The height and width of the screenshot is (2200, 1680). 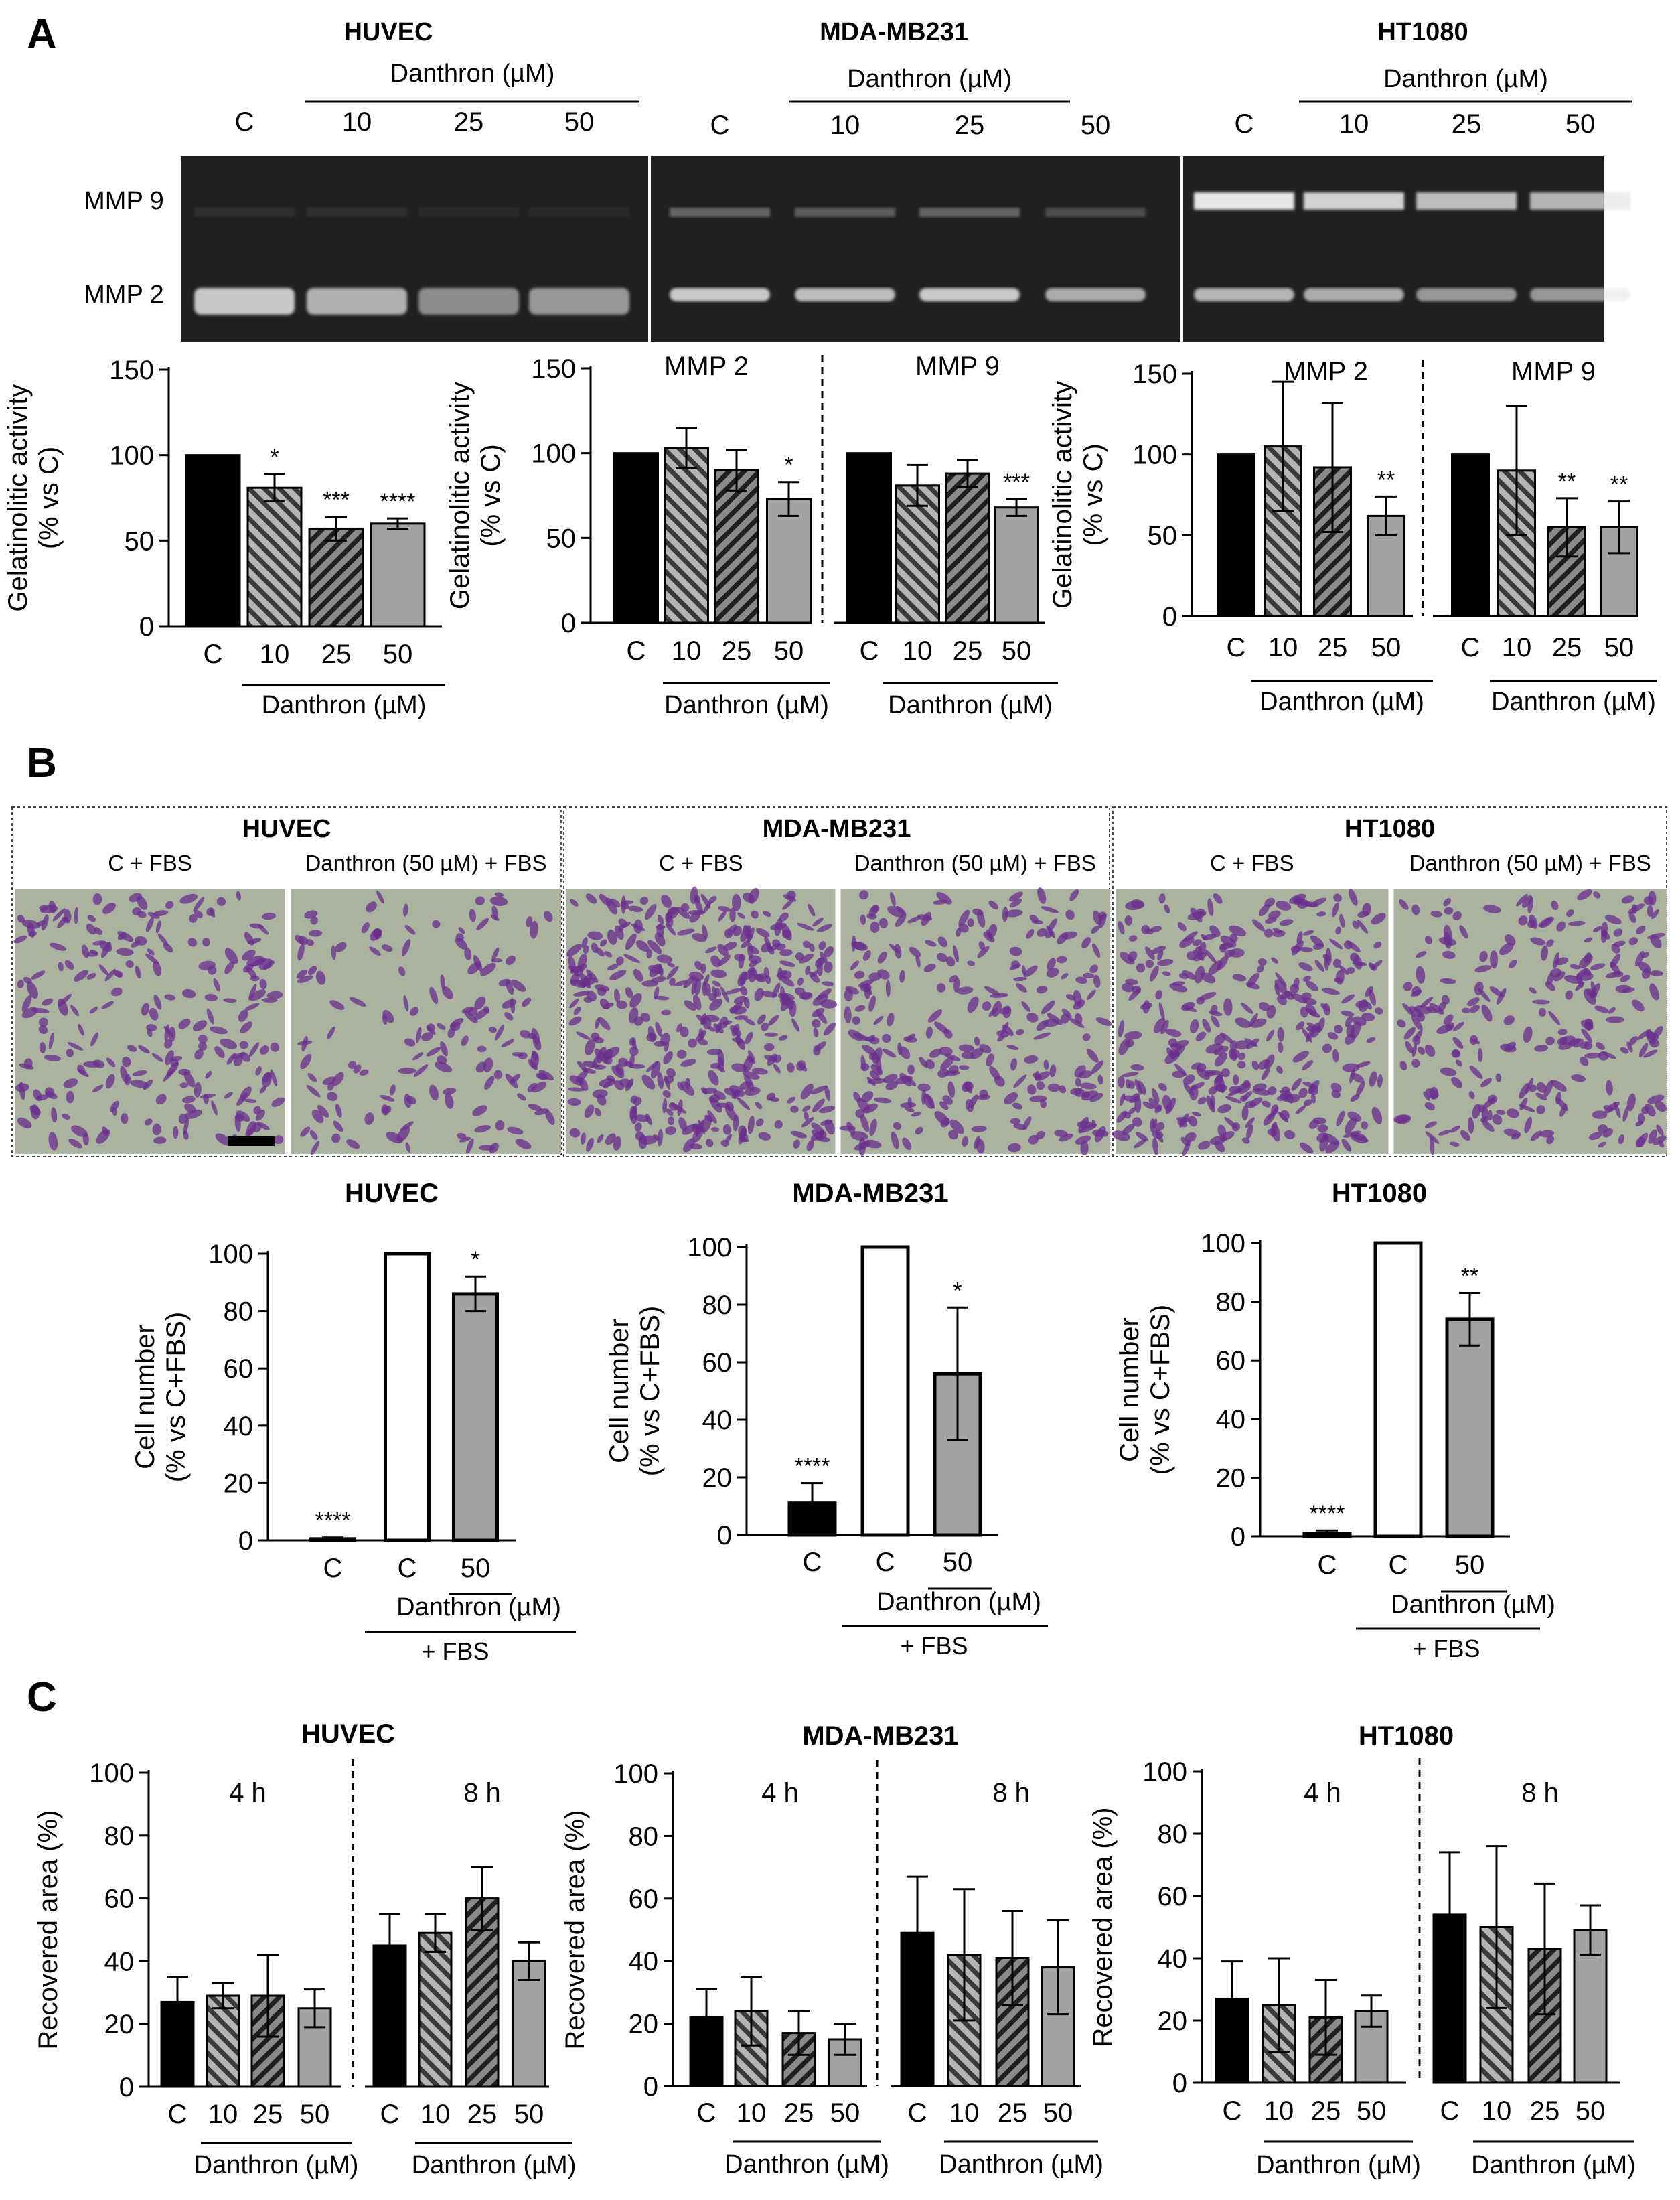 What do you see at coordinates (838, 981) in the screenshot?
I see `micrograph-panel-mda-mb231: MDA-MB231 C + FBS Danthron (50 µM) + FBS` at bounding box center [838, 981].